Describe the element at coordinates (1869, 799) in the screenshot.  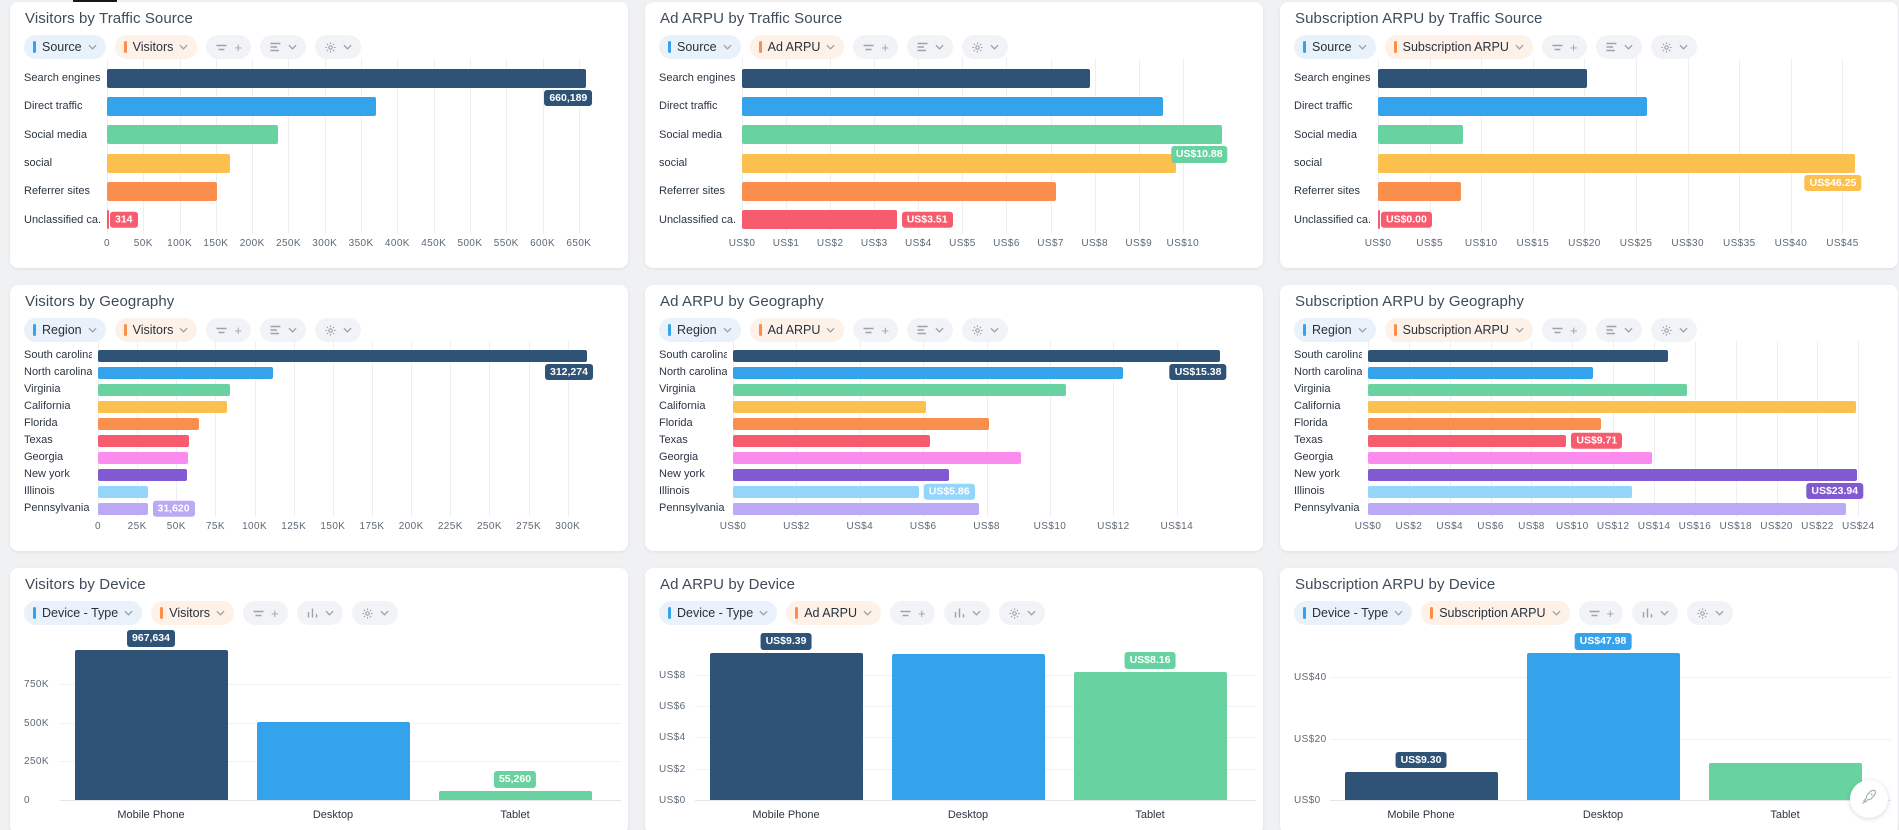
I see `assistant-fab-button` at that location.